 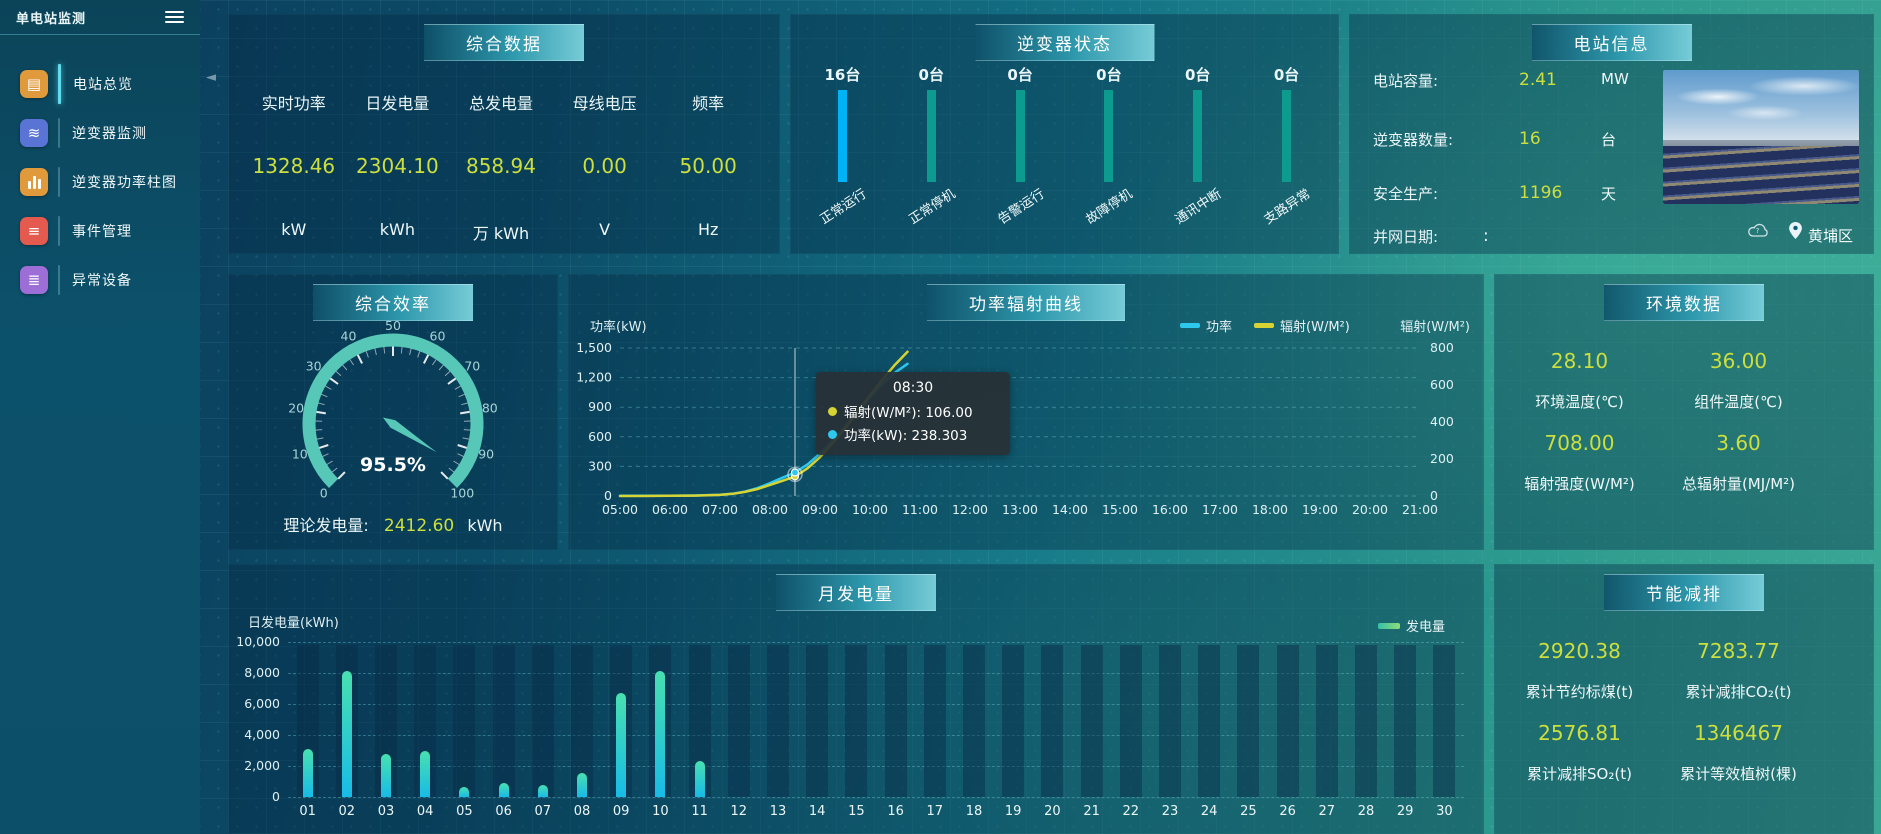 I want to click on legend-item-1: 功率, so click(x=1206, y=325).